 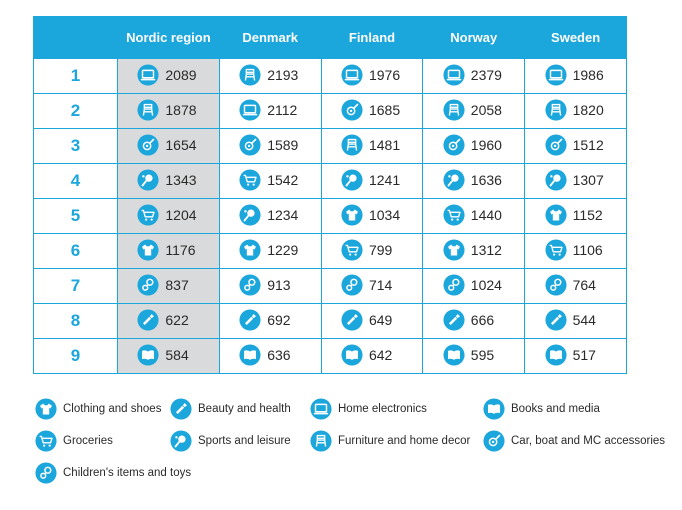 I want to click on cell-sweden: 1820, so click(x=575, y=111).